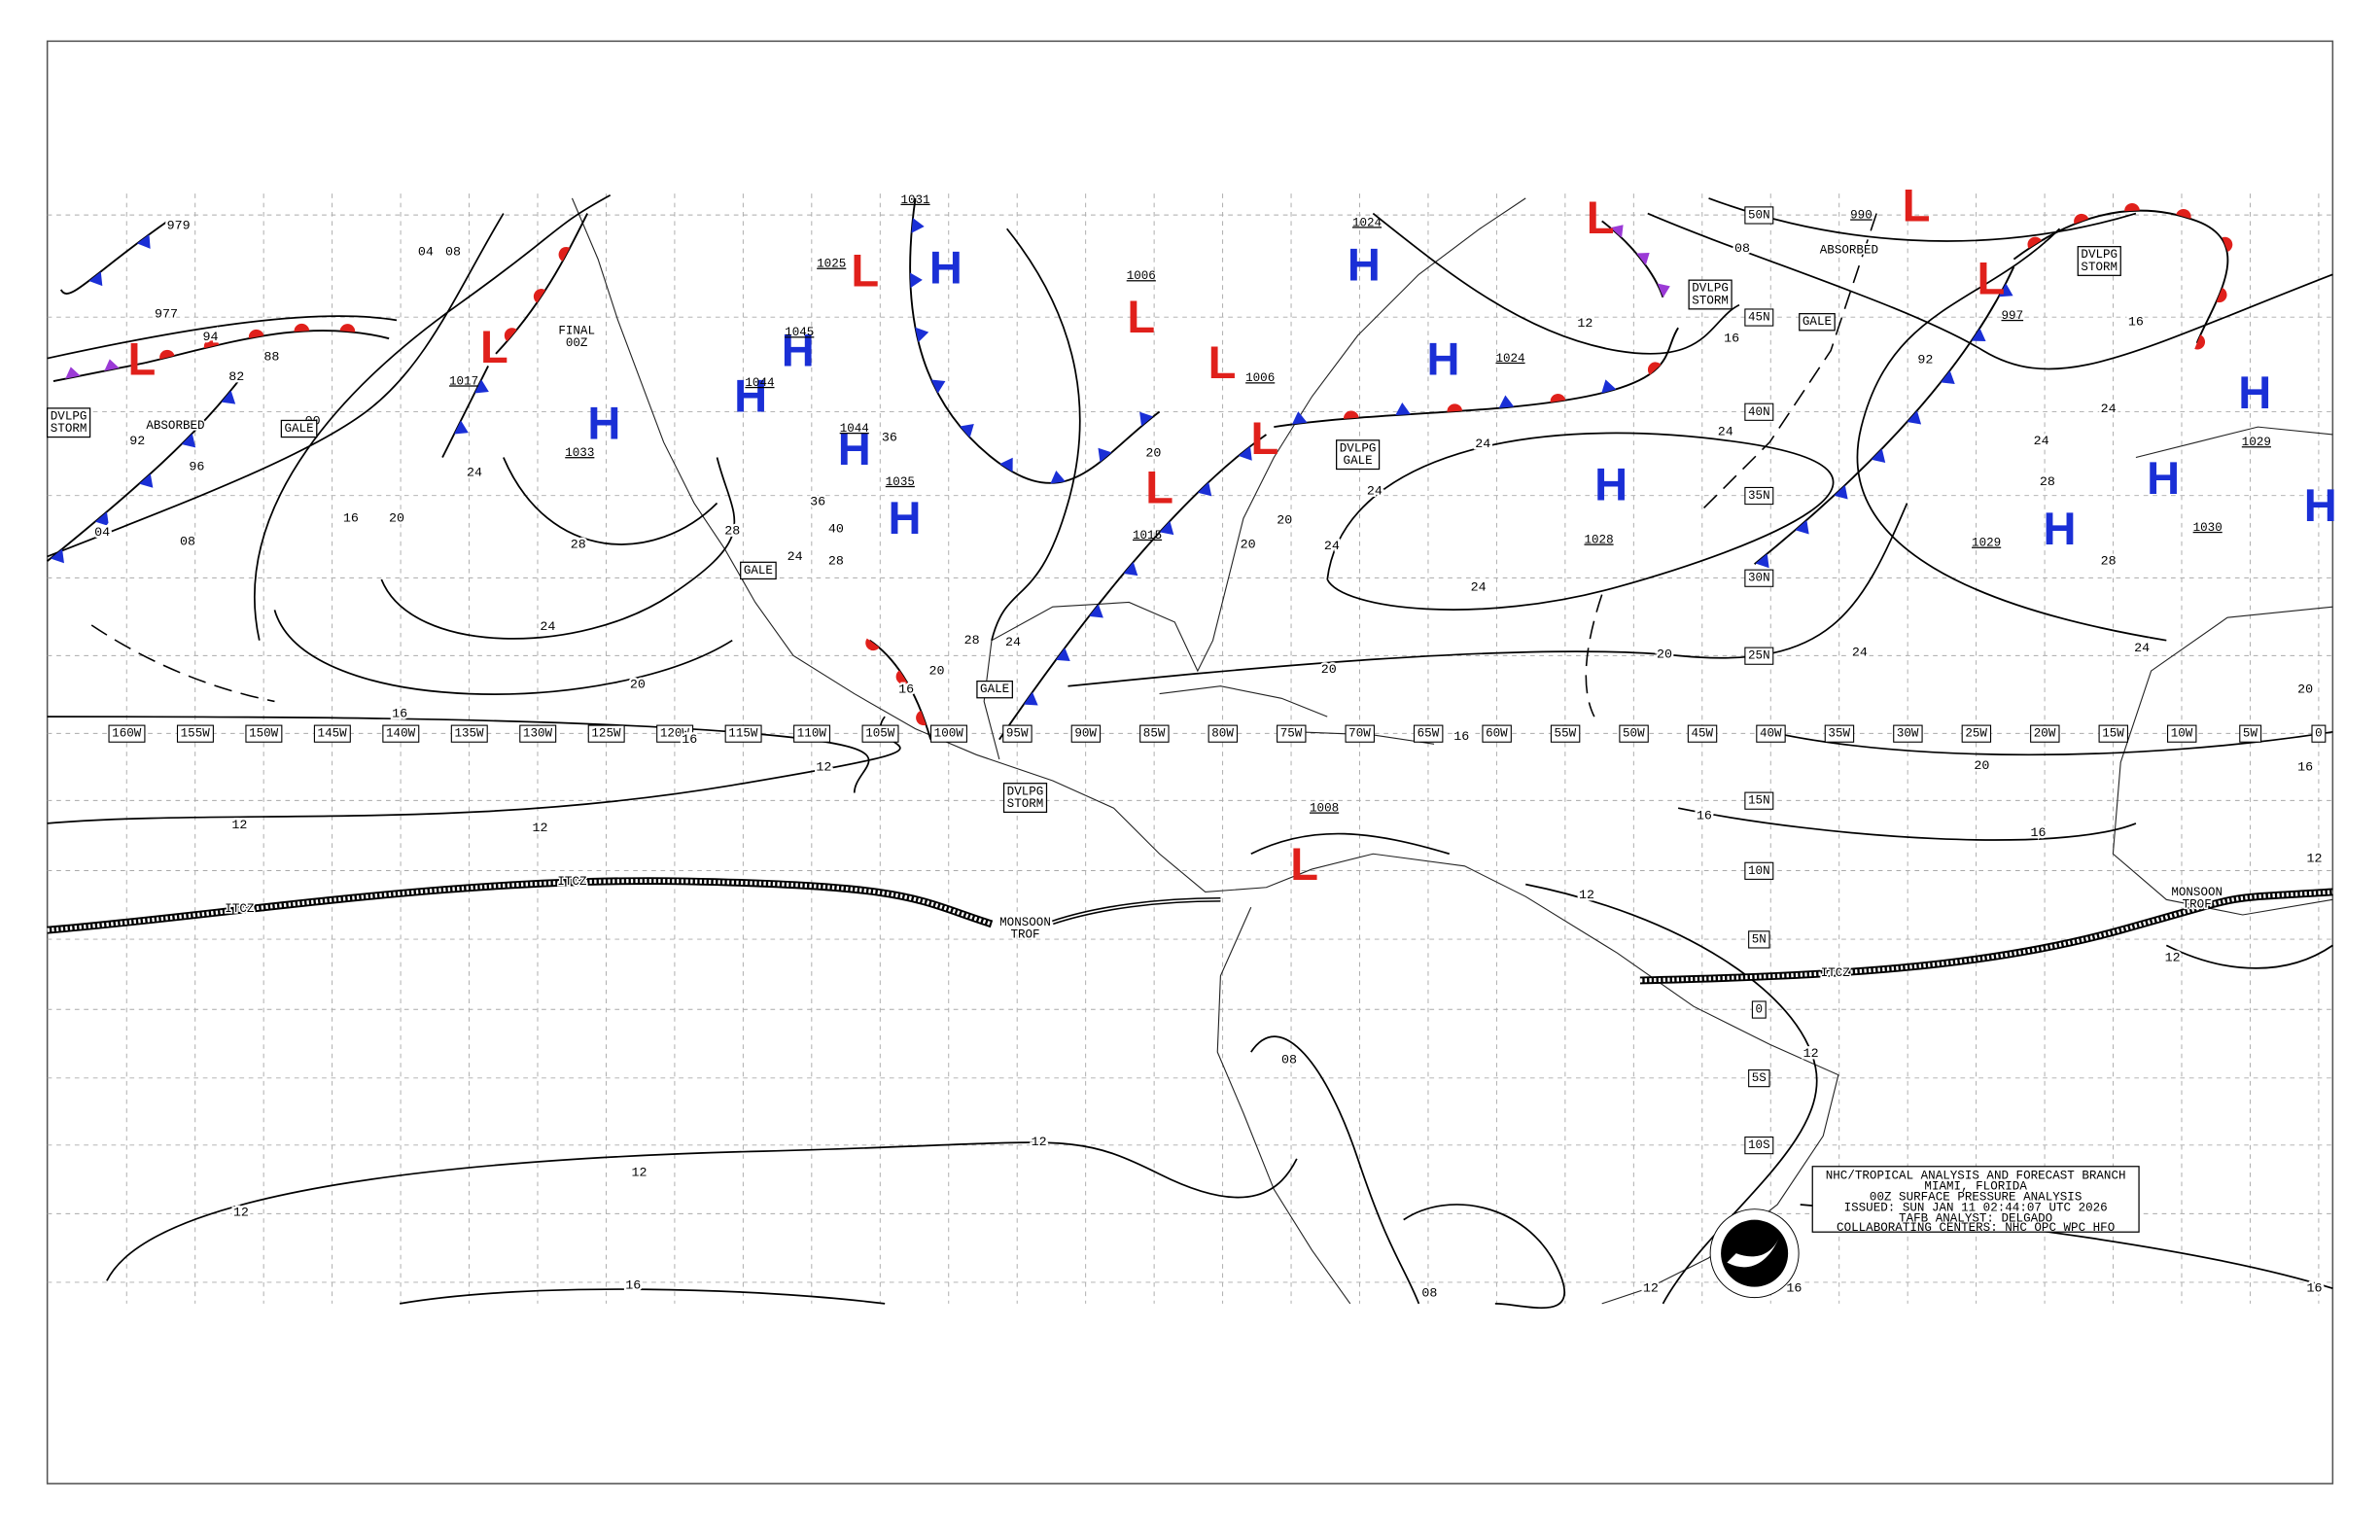 Image resolution: width=2380 pixels, height=1540 pixels. What do you see at coordinates (264, 734) in the screenshot?
I see `longitude-label: 150W` at bounding box center [264, 734].